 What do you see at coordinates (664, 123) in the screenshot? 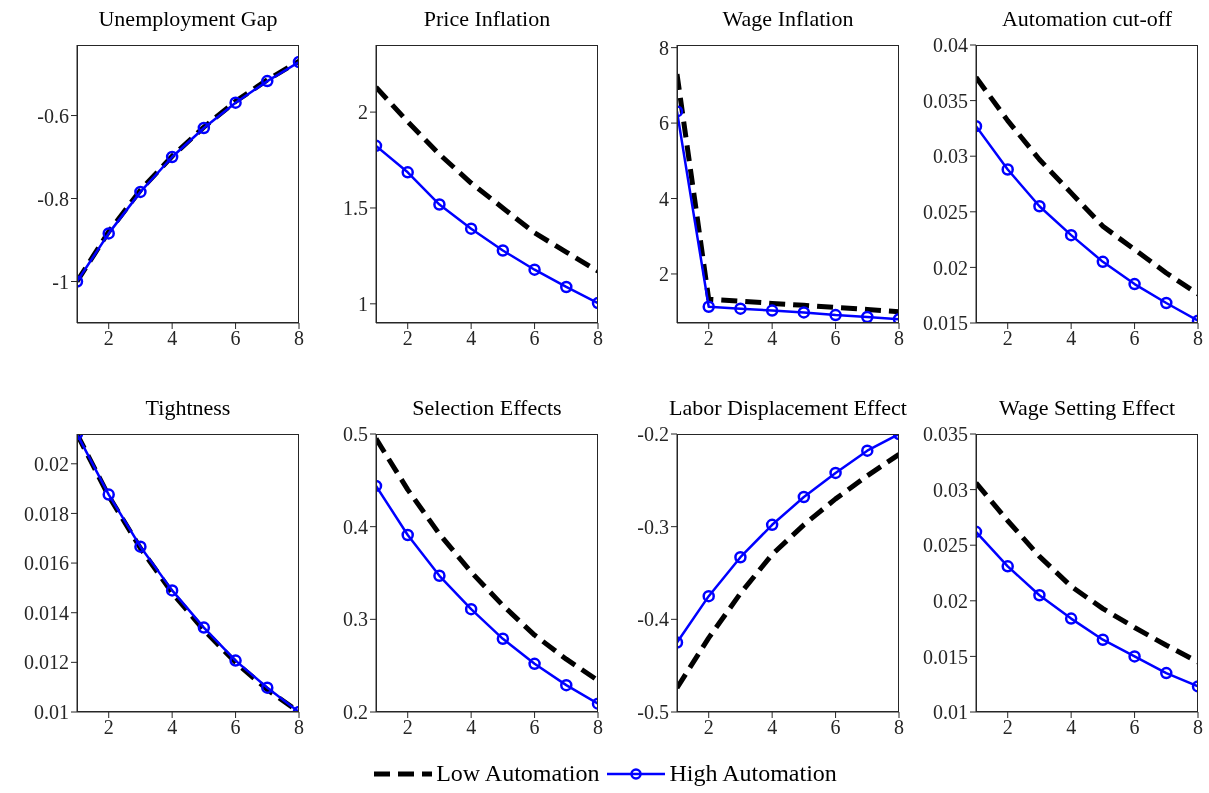
I see `y-tick-label: 6` at bounding box center [664, 123].